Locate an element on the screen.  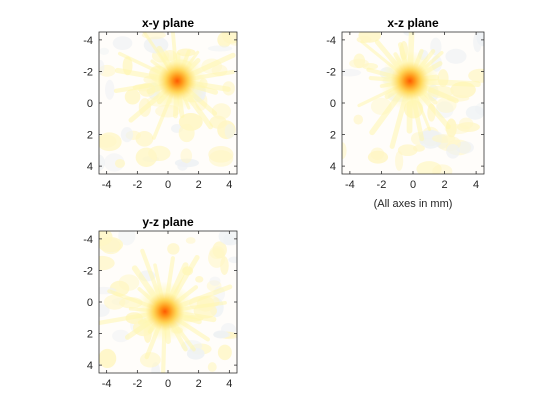
subplot-1: -4 -2 0 2 4 -4 -2 0 2 4 x-y plane is located at coordinates (160, 103).